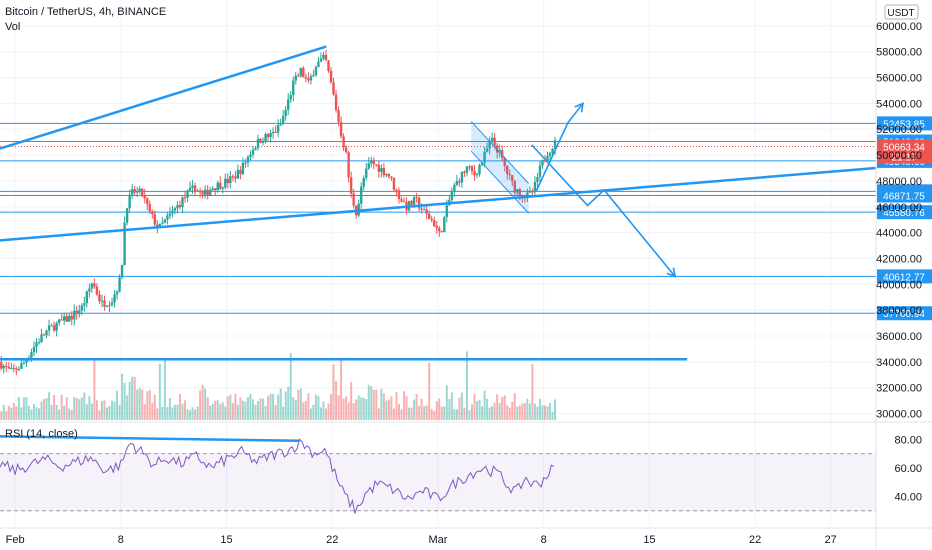  I want to click on channel-drawing, so click(499, 167).